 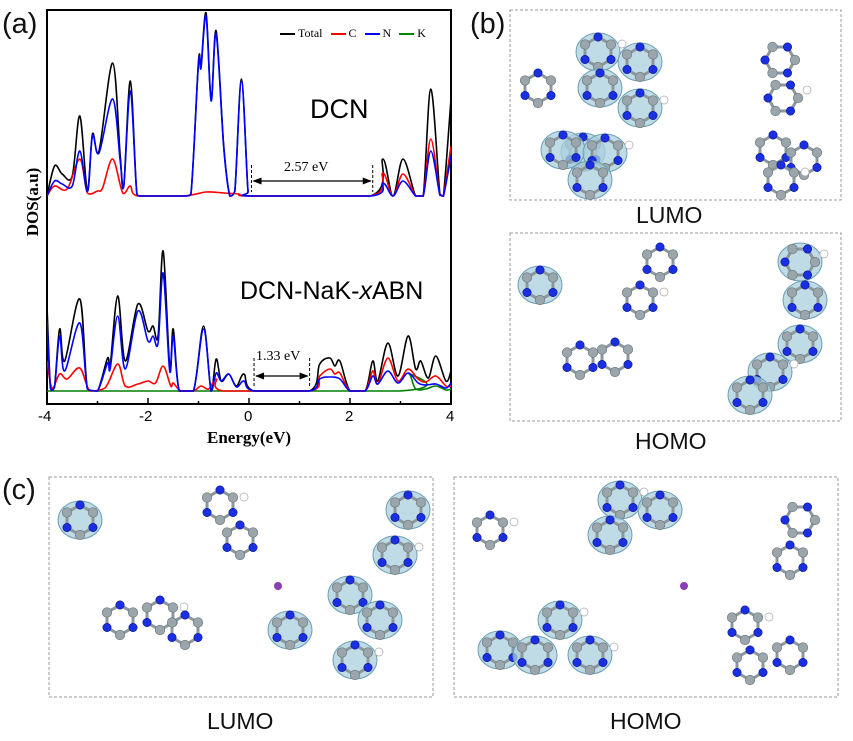 What do you see at coordinates (278, 356) in the screenshot?
I see `gap-label-dcn-nak-xabn: 1.33 eV` at bounding box center [278, 356].